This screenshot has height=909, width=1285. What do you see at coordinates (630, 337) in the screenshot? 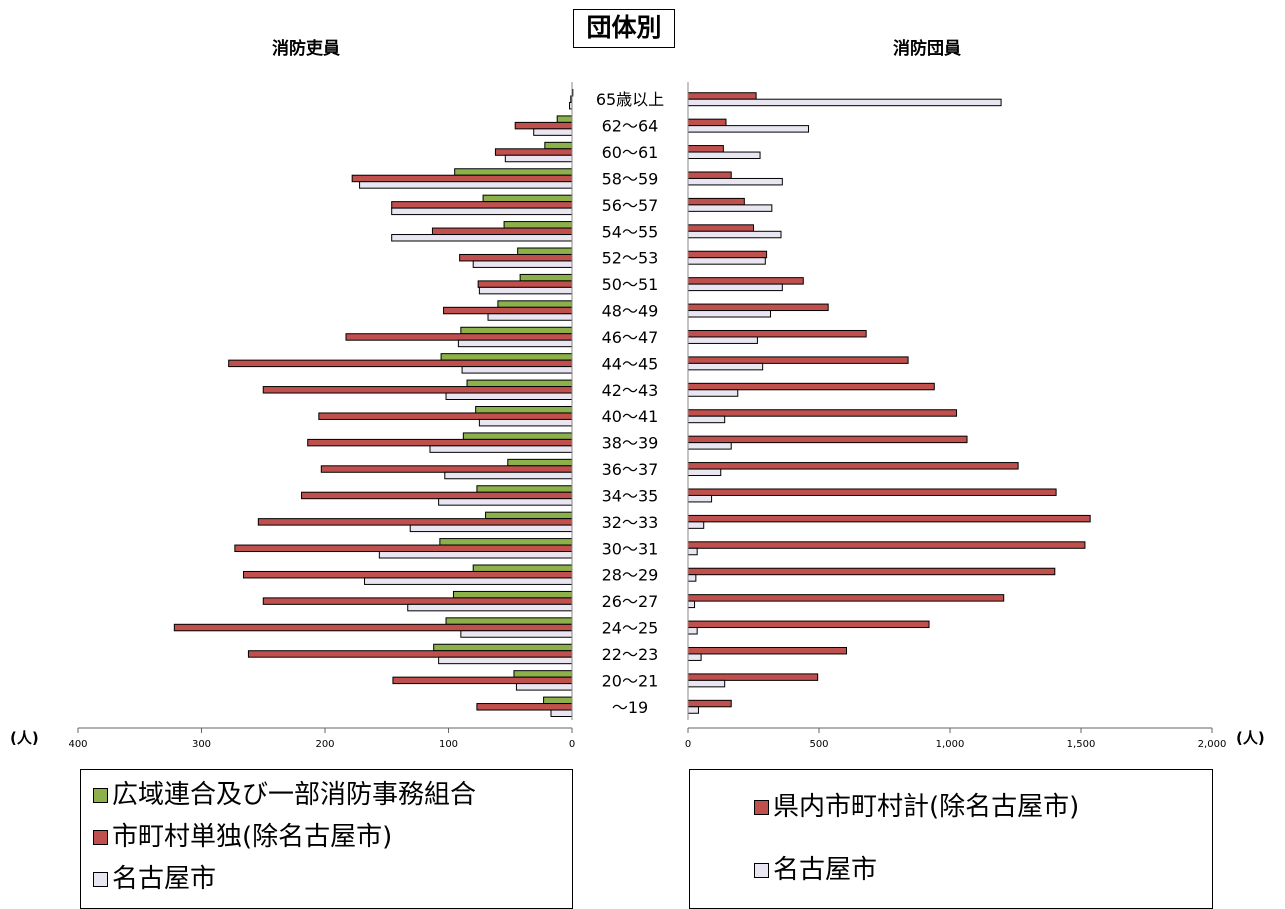
I see `age-label: 46〜47` at bounding box center [630, 337].